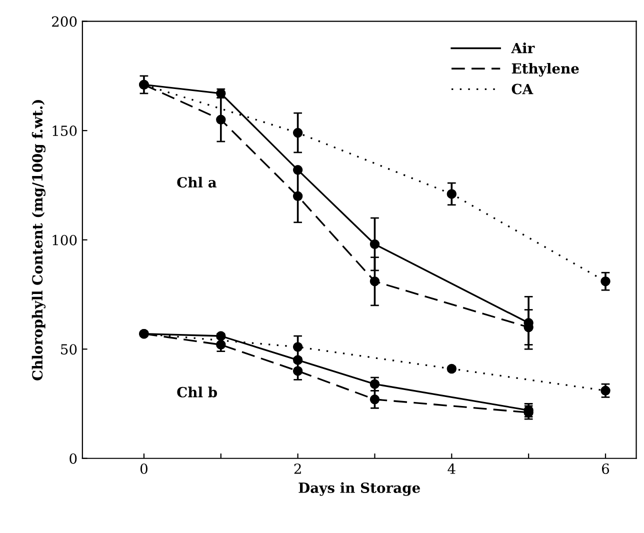 The width and height of the screenshot is (644, 533). What do you see at coordinates (144, 468) in the screenshot?
I see `x-tick-label: 0` at bounding box center [144, 468].